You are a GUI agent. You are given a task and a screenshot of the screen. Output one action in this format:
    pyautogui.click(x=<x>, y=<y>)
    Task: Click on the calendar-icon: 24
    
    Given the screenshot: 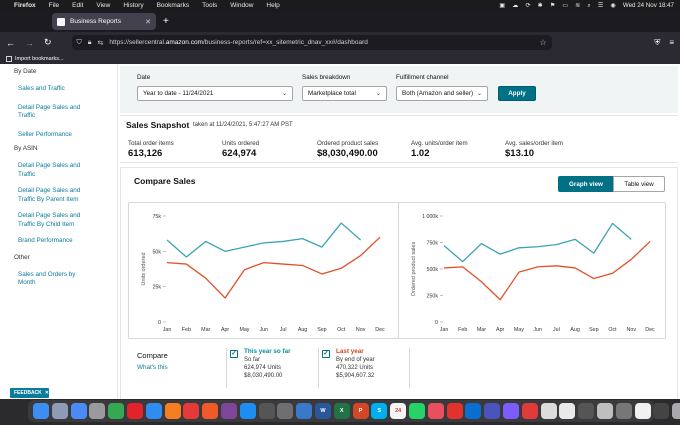 What is the action you would take?
    pyautogui.click(x=398, y=411)
    